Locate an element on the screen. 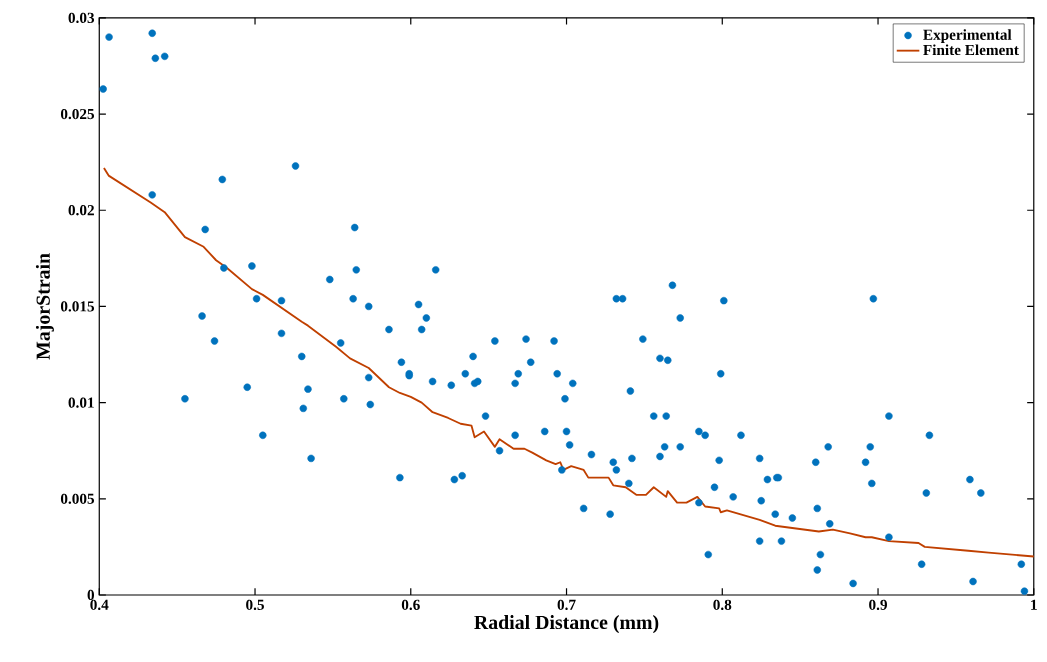 The image size is (1047, 662). x-tick-label: 0.5 is located at coordinates (255, 604).